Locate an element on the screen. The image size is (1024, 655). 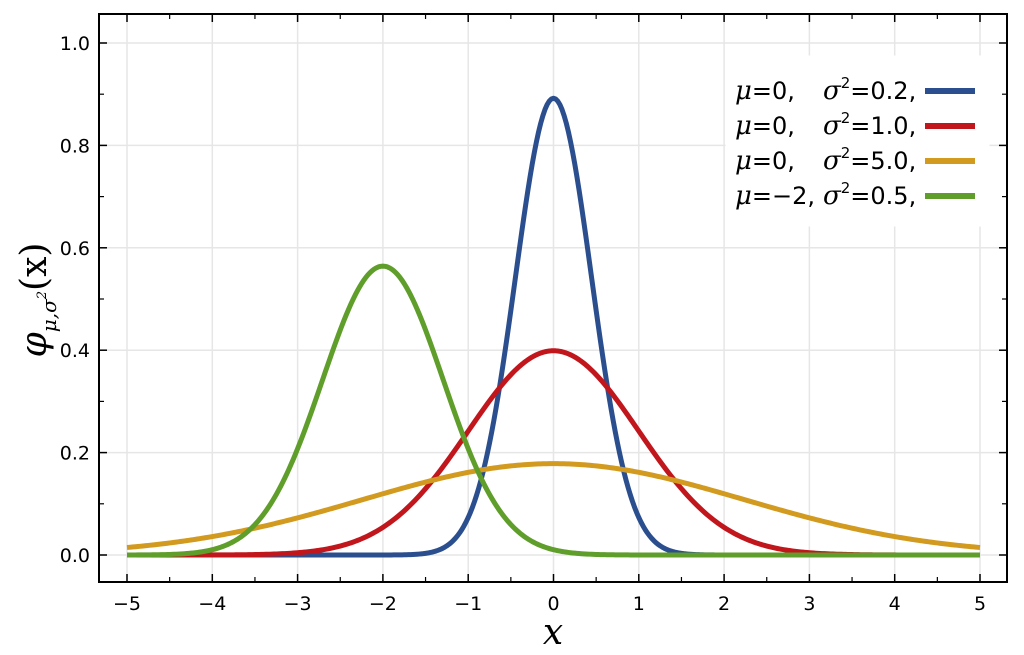
svg-text: φμ,σ2(x) is located at coordinates (37, 300).